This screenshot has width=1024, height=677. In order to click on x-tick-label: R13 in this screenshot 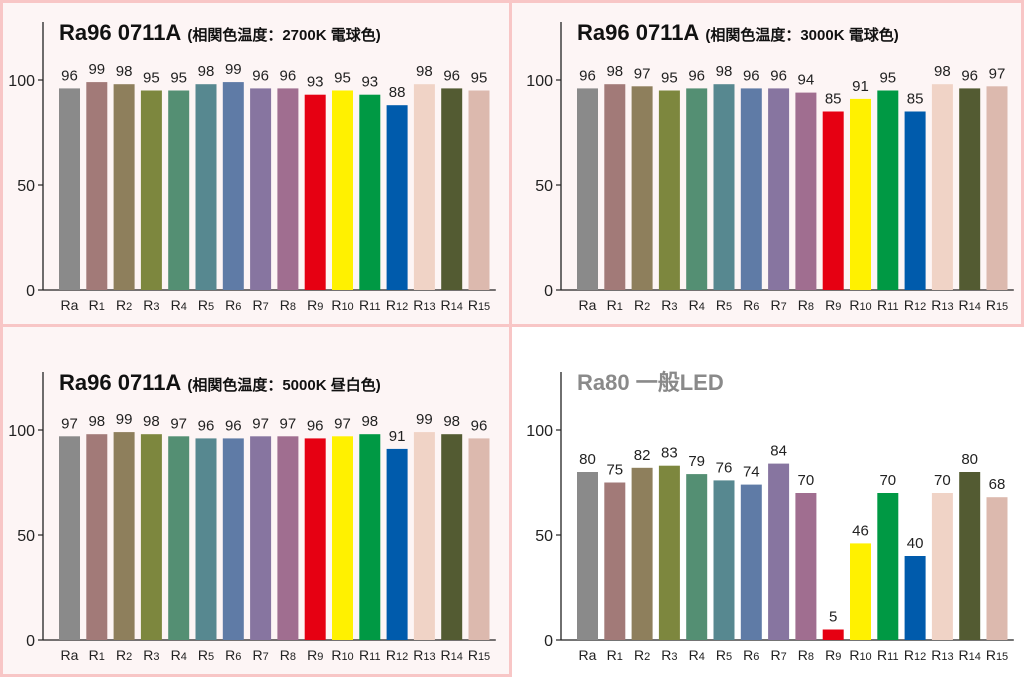, I will do `click(424, 655)`.